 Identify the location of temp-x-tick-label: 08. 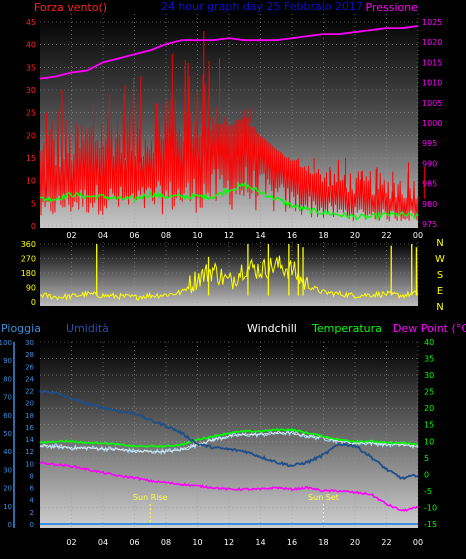
(166, 542).